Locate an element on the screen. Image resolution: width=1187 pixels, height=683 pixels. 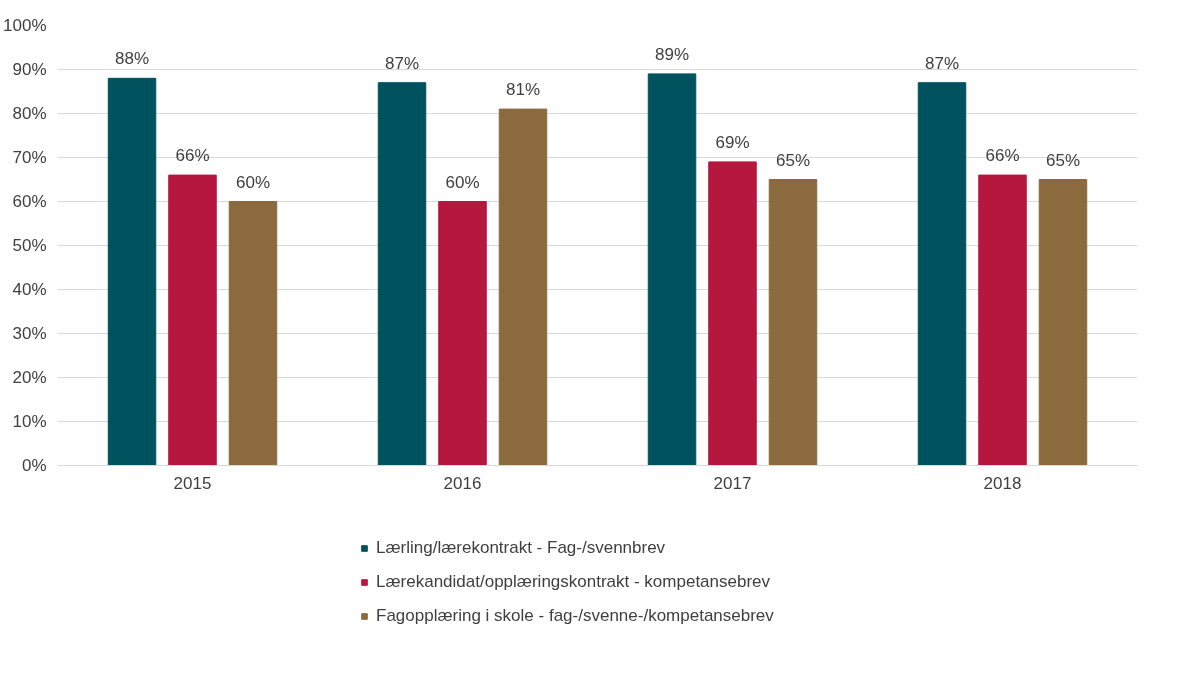
y-tick-label: 90% is located at coordinates (29, 69).